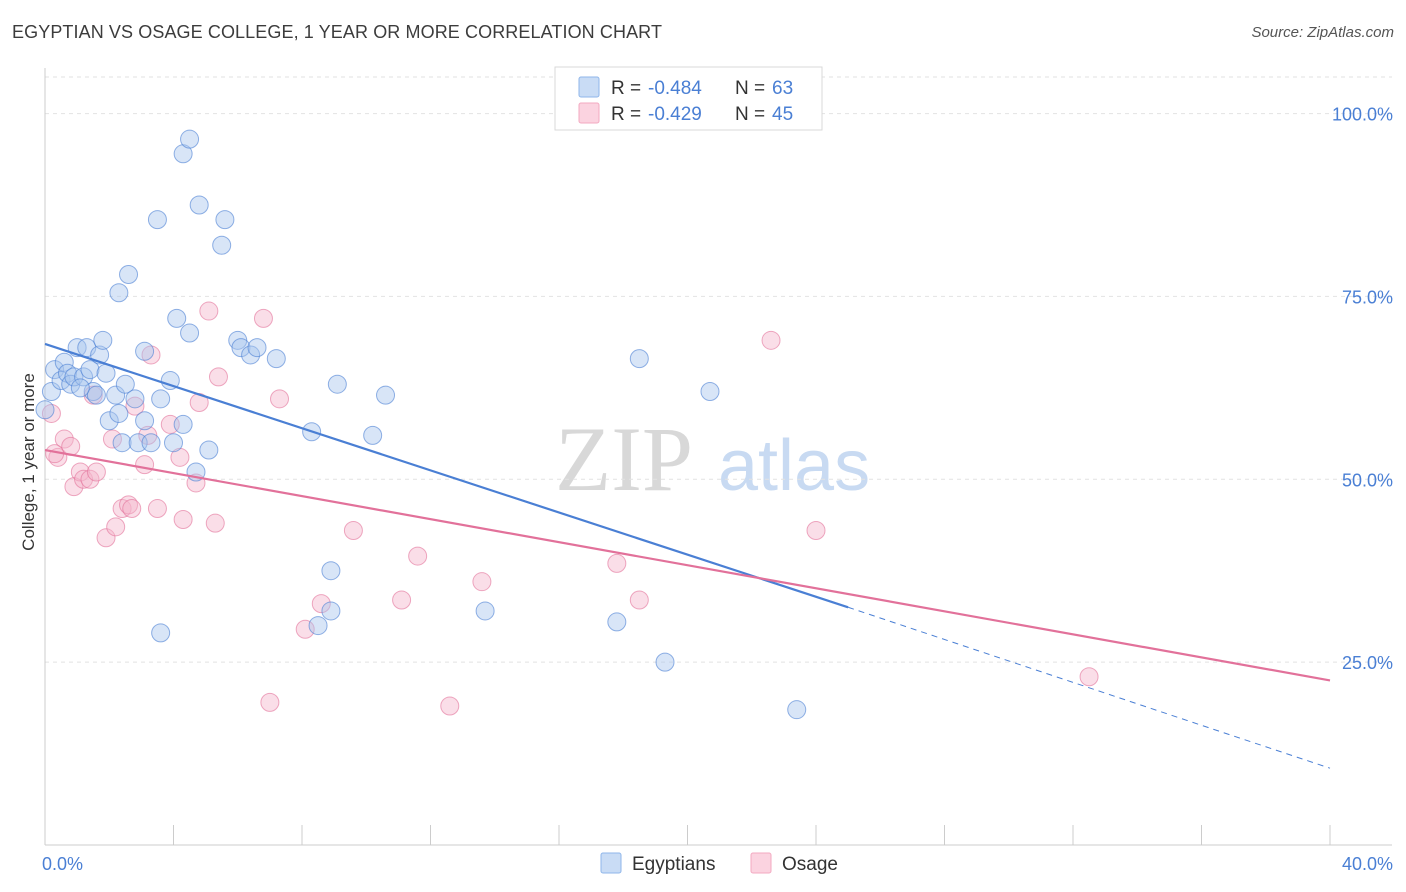  What do you see at coordinates (624, 459) in the screenshot?
I see `watermark-zip: ZIP` at bounding box center [624, 459].